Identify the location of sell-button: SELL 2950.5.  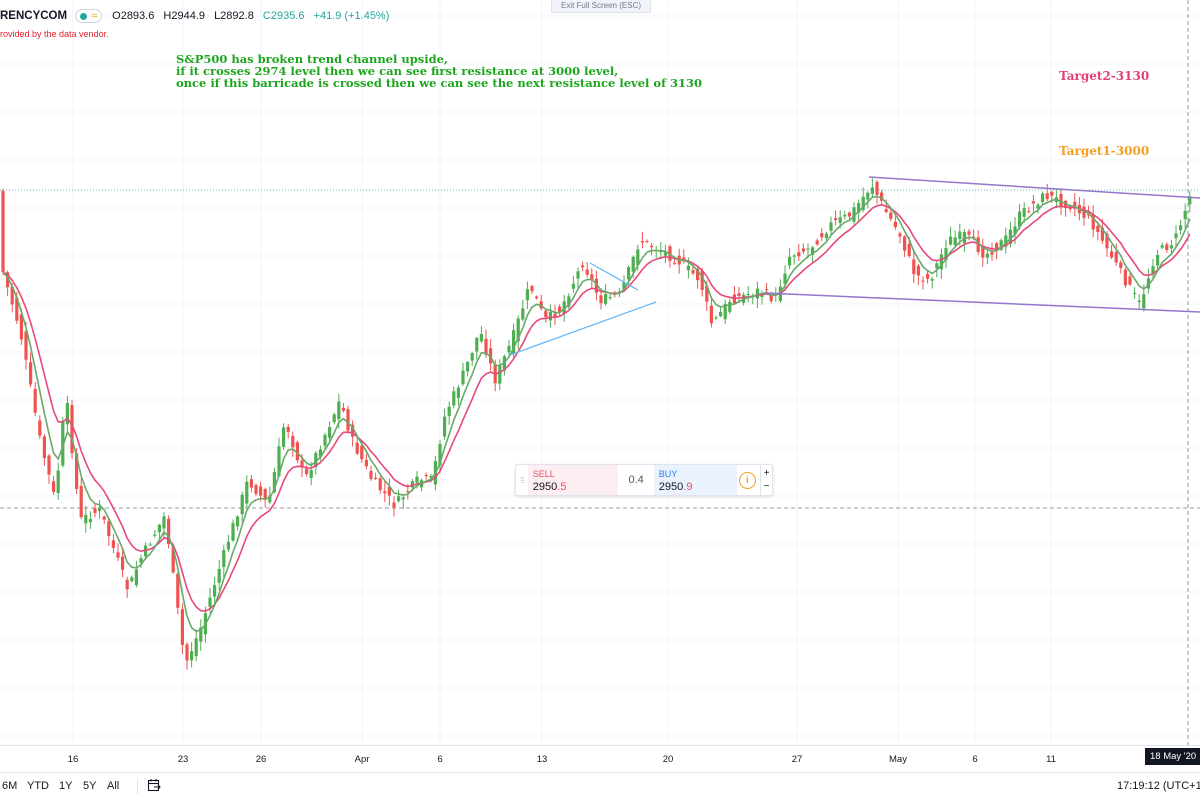
(573, 480).